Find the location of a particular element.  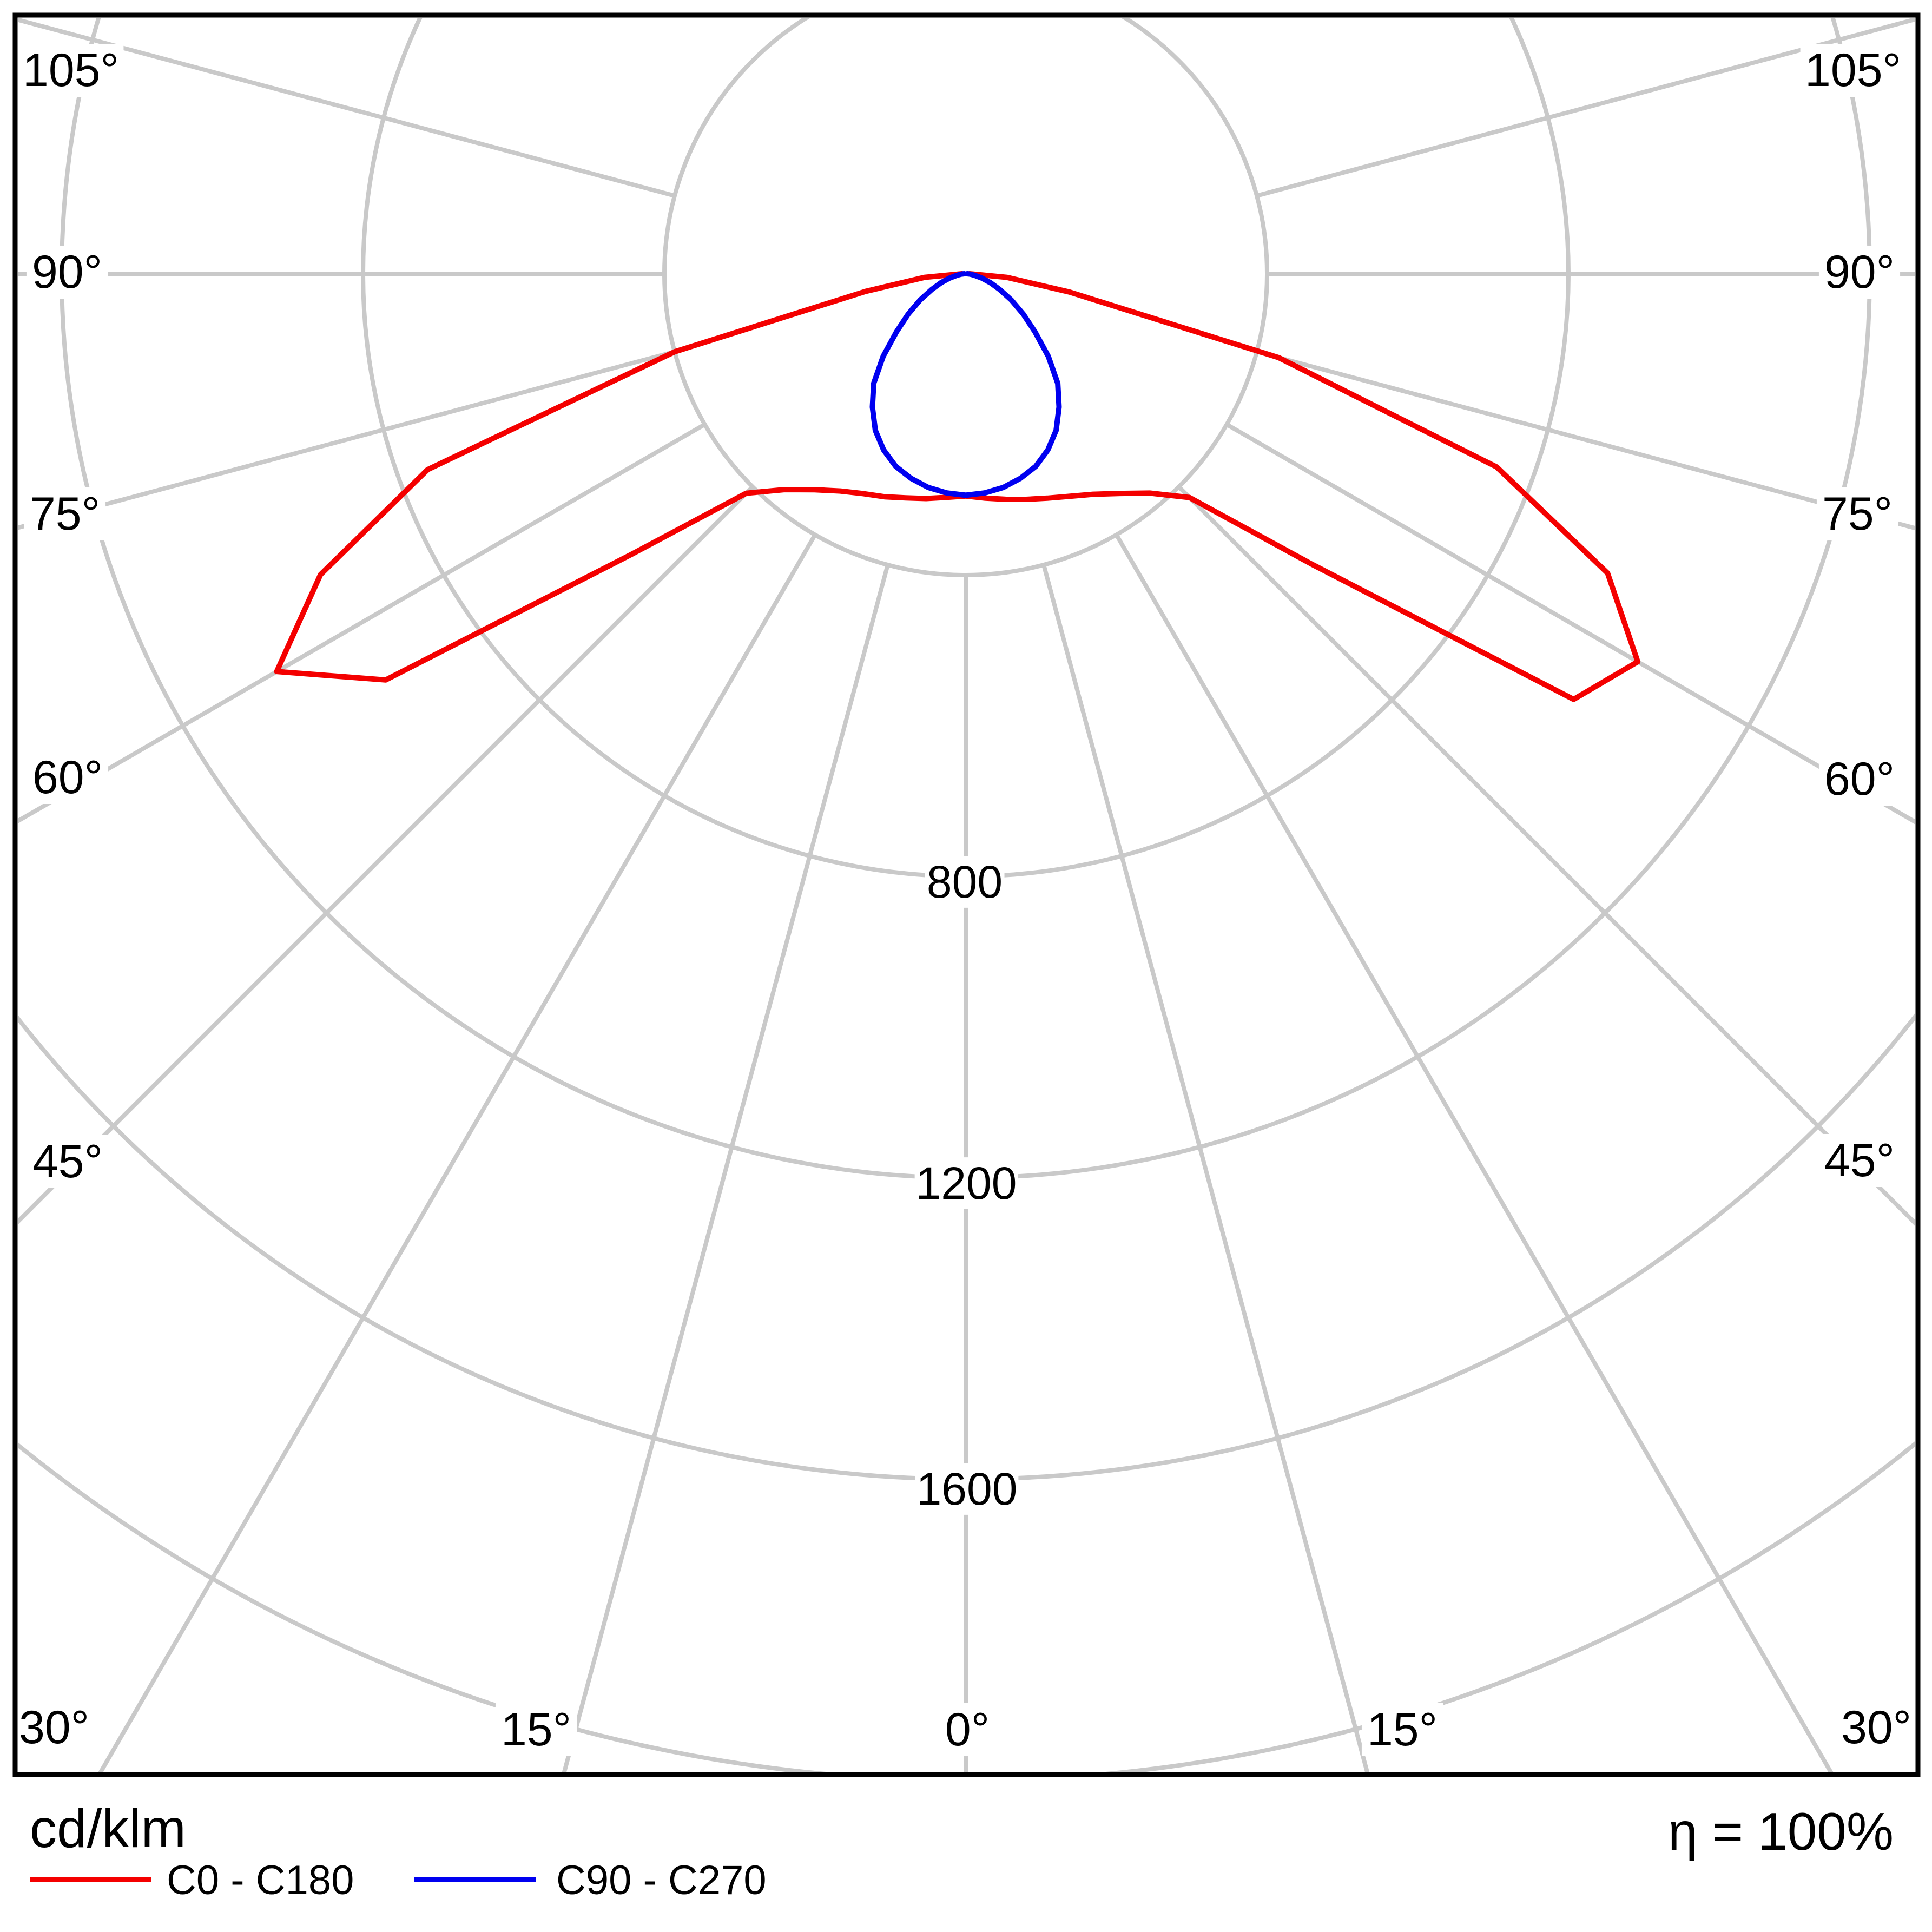

radial-tick-label-800: 800 is located at coordinates (965, 881).